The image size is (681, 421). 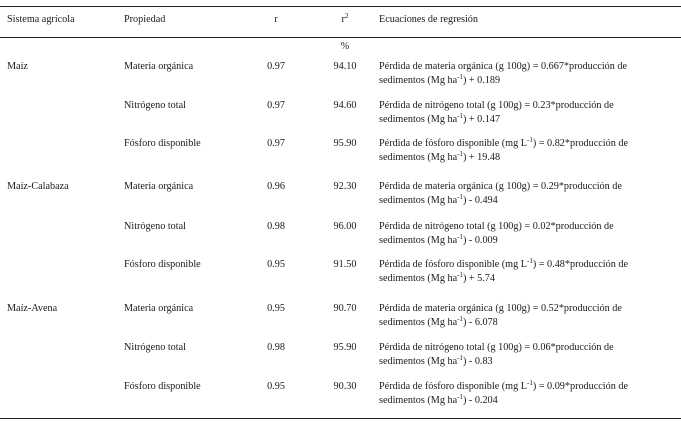 I want to click on sistema-agricola-cell: Maíz-Calabaza, so click(x=38, y=186).